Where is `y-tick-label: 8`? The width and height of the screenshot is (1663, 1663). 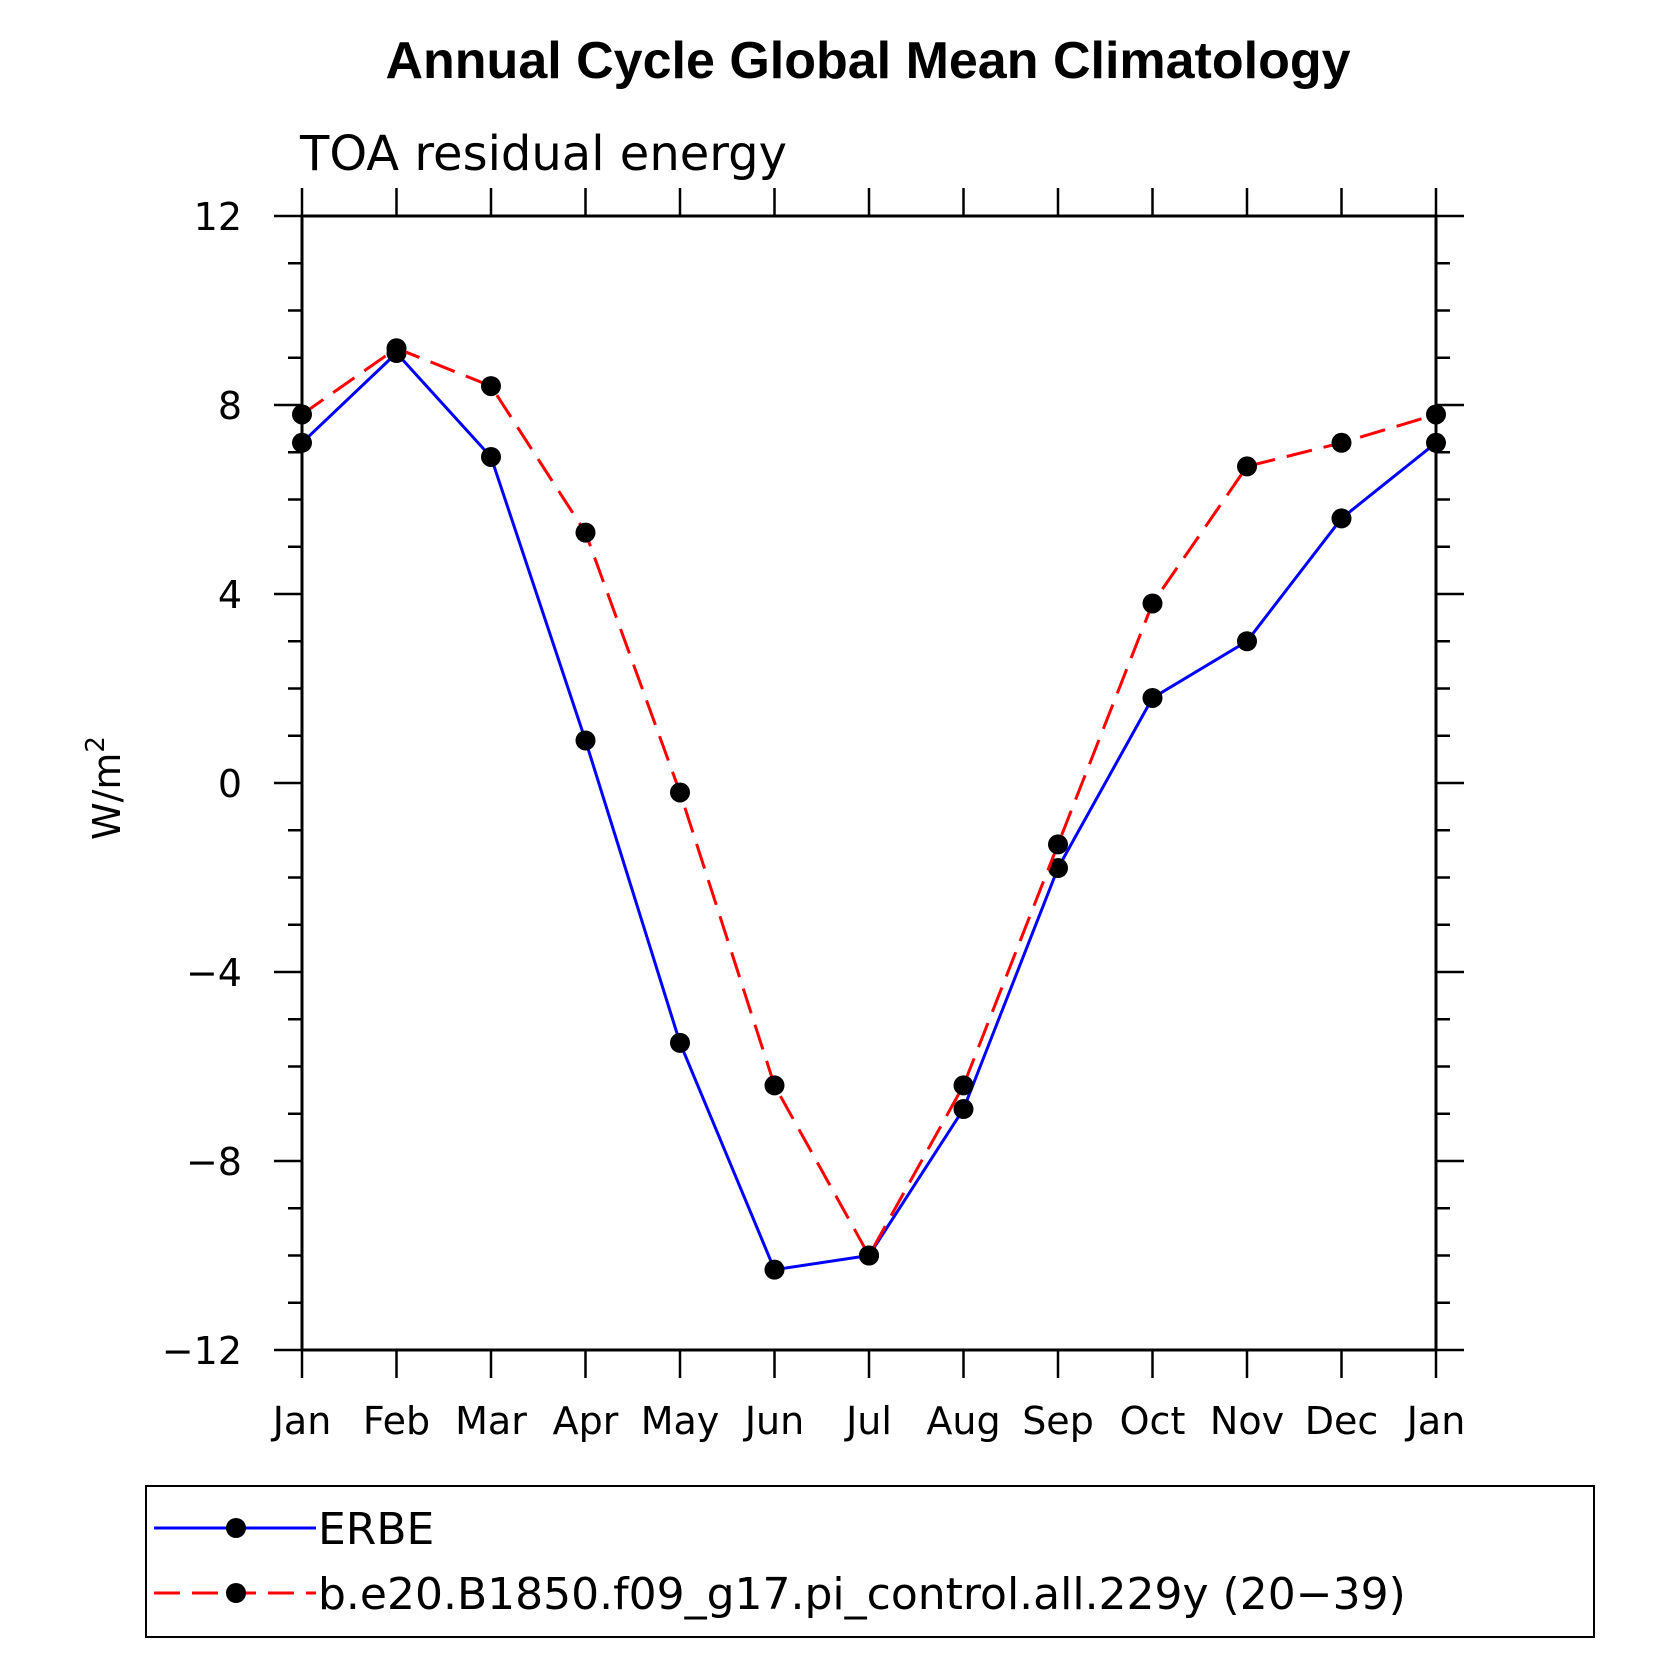 y-tick-label: 8 is located at coordinates (230, 406).